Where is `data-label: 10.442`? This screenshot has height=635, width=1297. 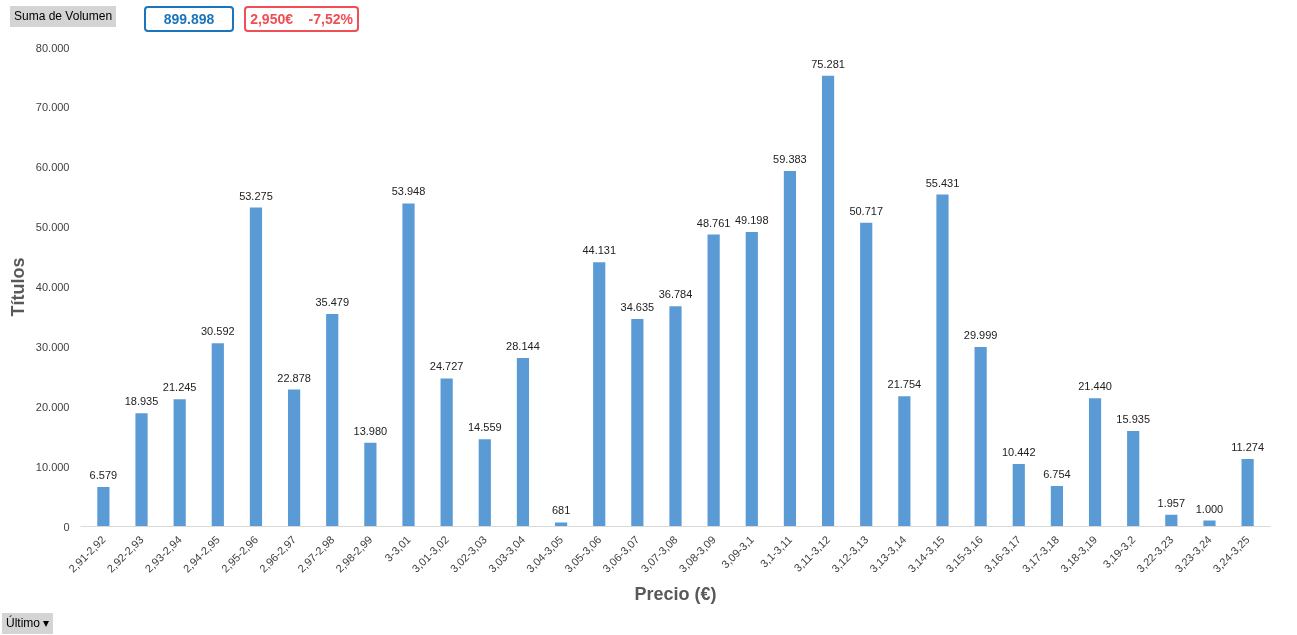
data-label: 10.442 is located at coordinates (1018, 451).